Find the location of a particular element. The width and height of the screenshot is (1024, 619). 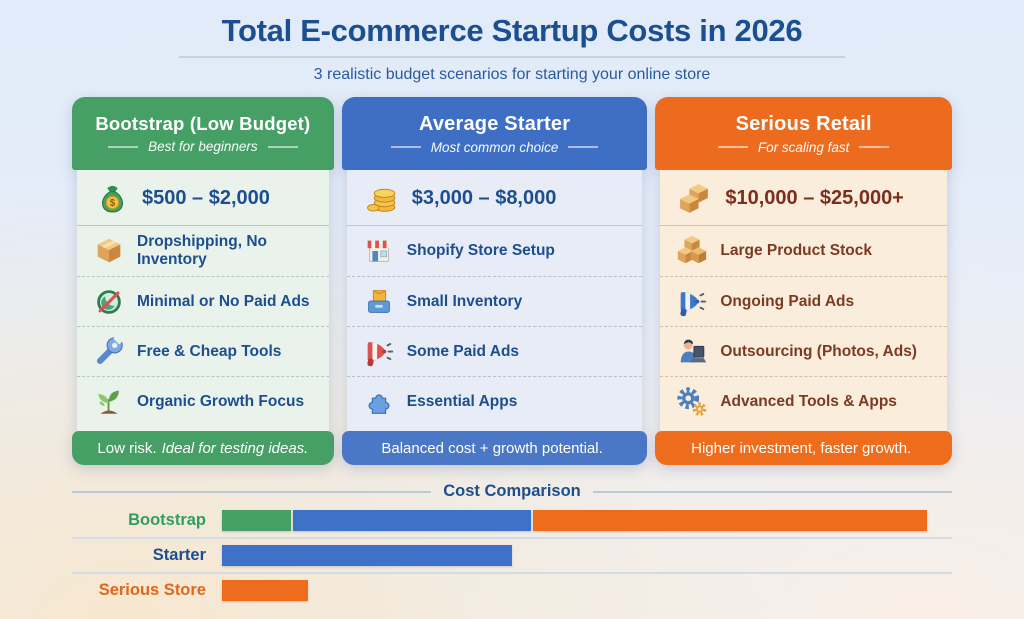

puzzle-icon is located at coordinates (379, 403).